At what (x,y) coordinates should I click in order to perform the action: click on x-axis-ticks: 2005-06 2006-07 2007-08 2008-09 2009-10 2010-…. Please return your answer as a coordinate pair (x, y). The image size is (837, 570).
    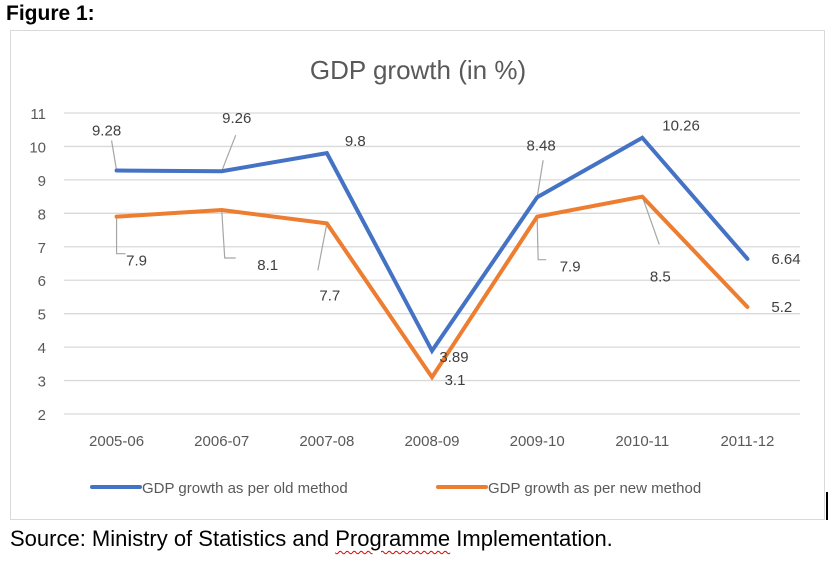
    Looking at the image, I should click on (431, 441).